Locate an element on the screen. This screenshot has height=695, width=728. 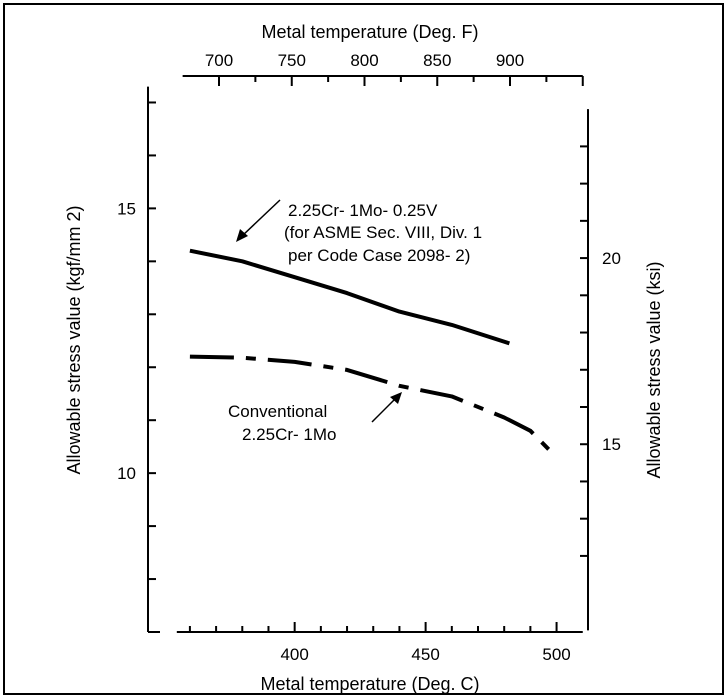
series-line-conventional is located at coordinates (371, 404).